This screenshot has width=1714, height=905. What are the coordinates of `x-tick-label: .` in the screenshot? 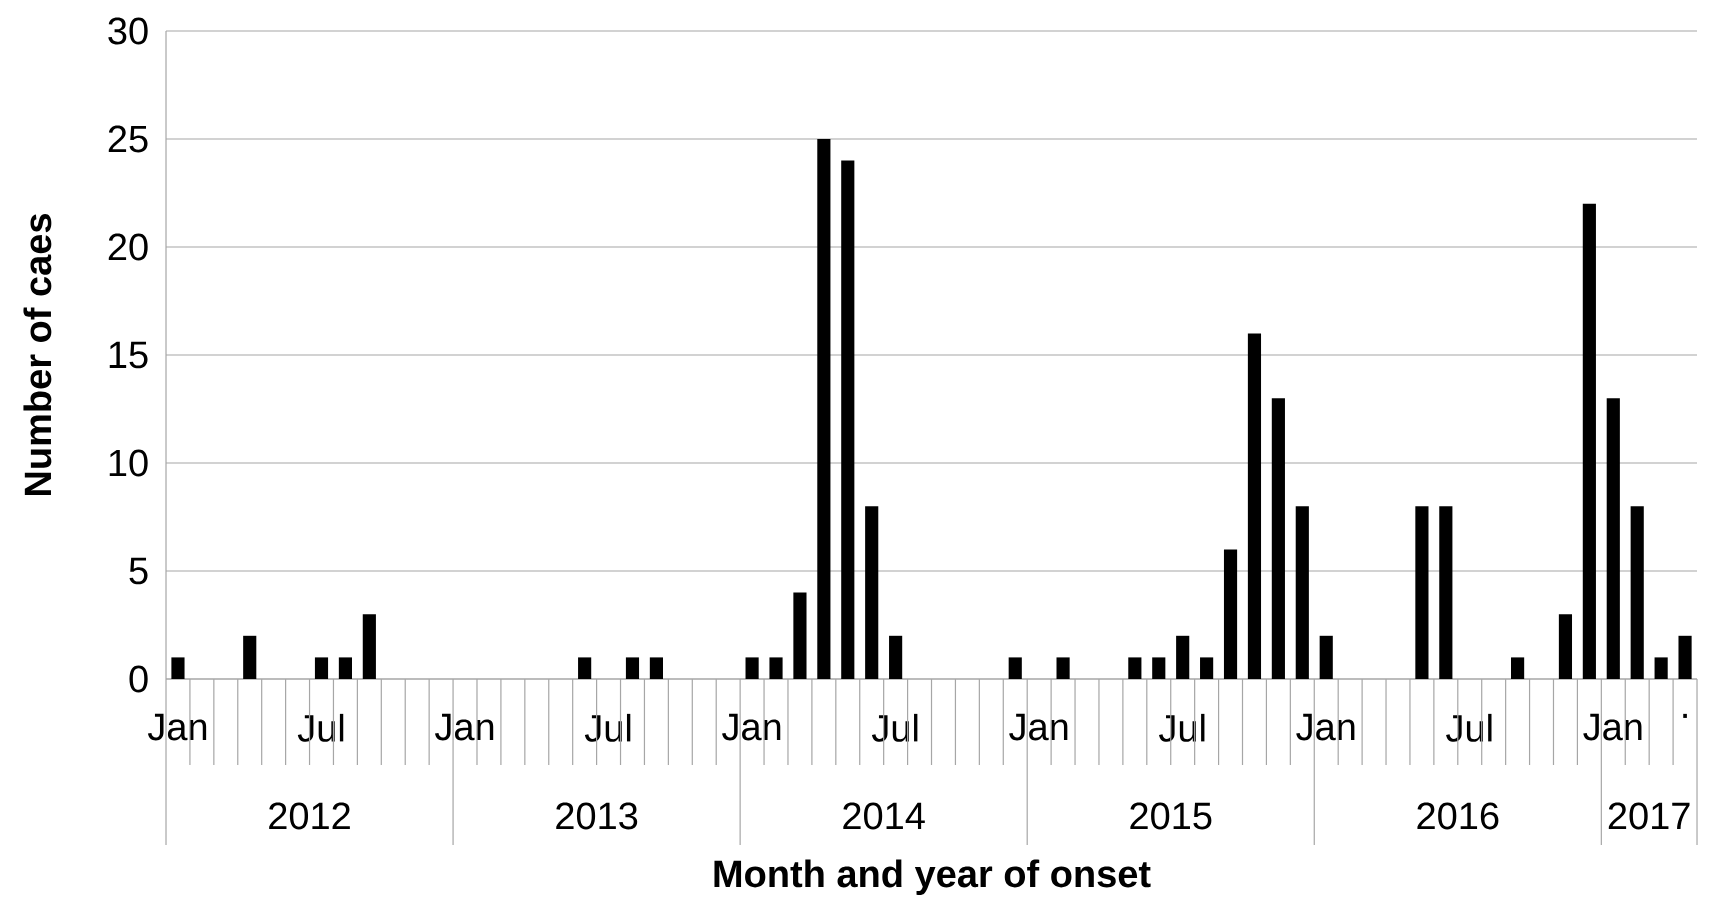 It's located at (1685, 715).